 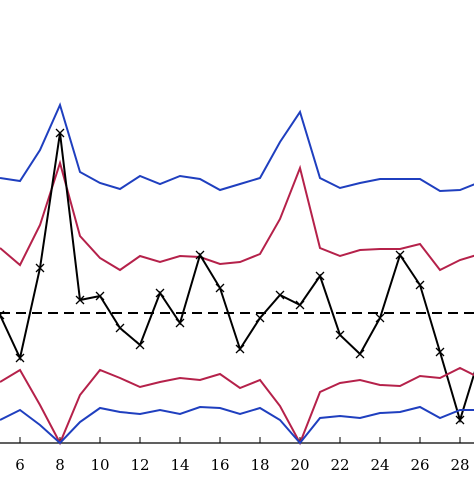 I want to click on x-tick-label: 28, so click(x=459, y=465).